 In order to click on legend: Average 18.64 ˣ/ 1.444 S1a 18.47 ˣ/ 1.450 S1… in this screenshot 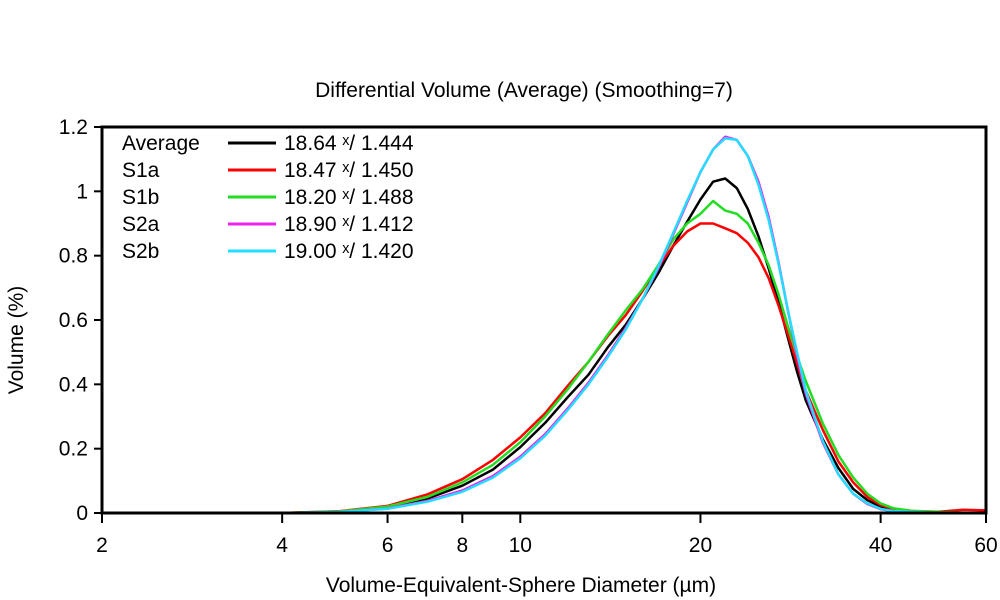, I will do `click(268, 197)`.